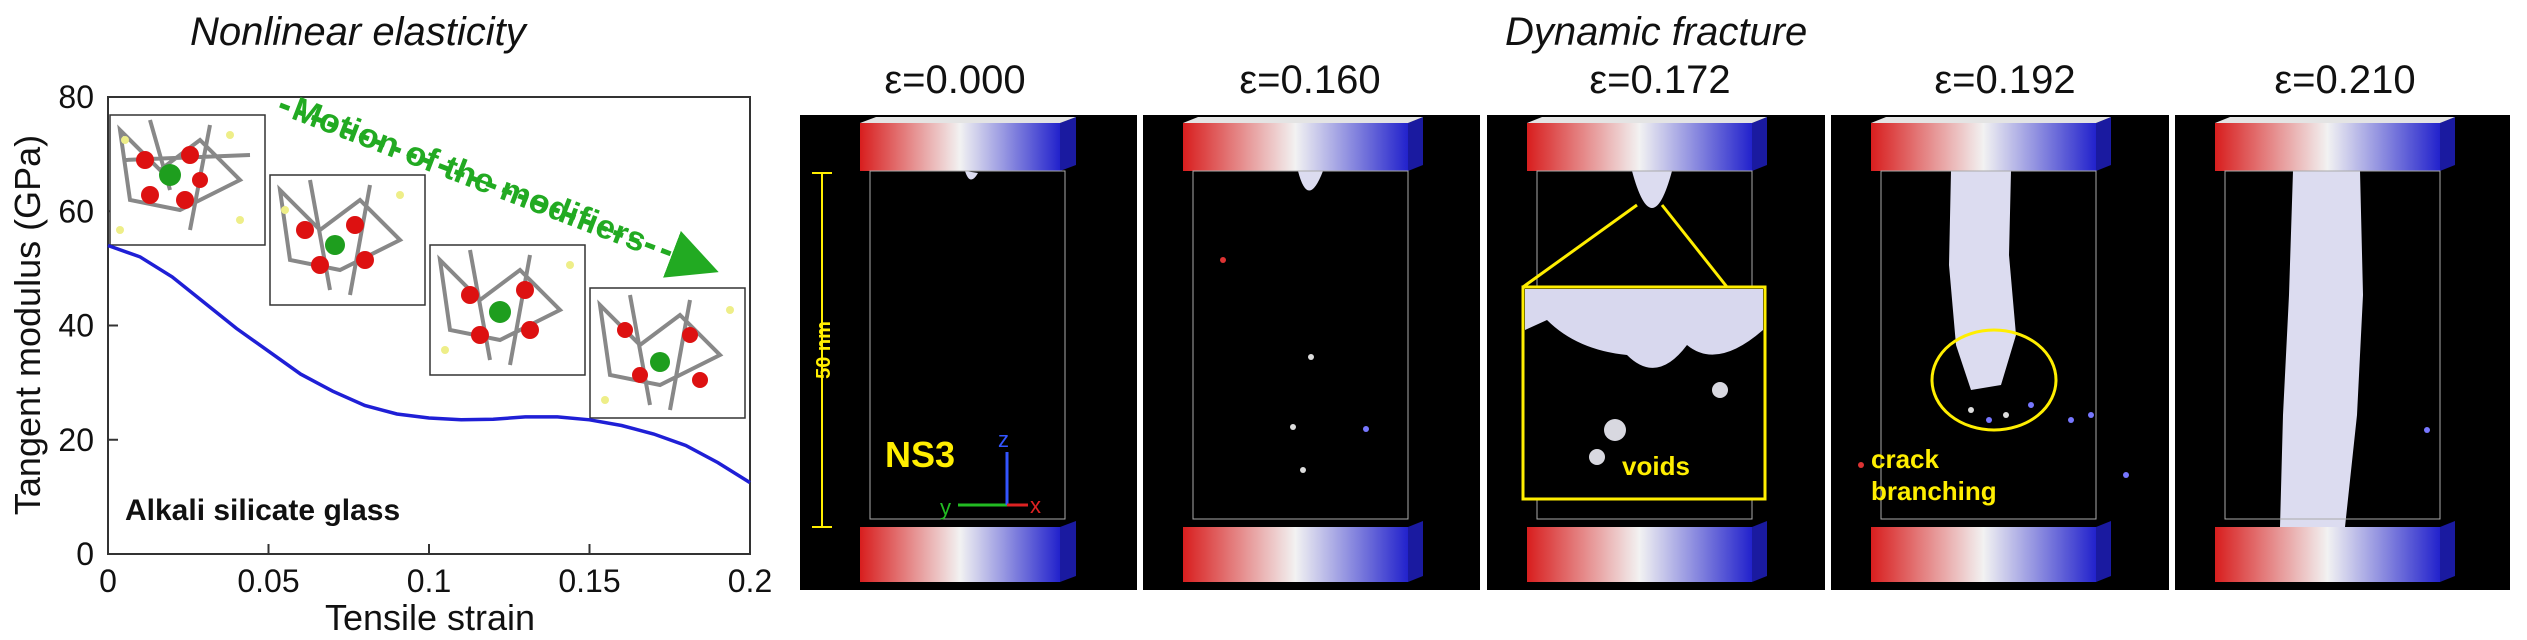 The height and width of the screenshot is (640, 2527). Describe the element at coordinates (1934, 491) in the screenshot. I see `crack-label-2: branching` at that location.